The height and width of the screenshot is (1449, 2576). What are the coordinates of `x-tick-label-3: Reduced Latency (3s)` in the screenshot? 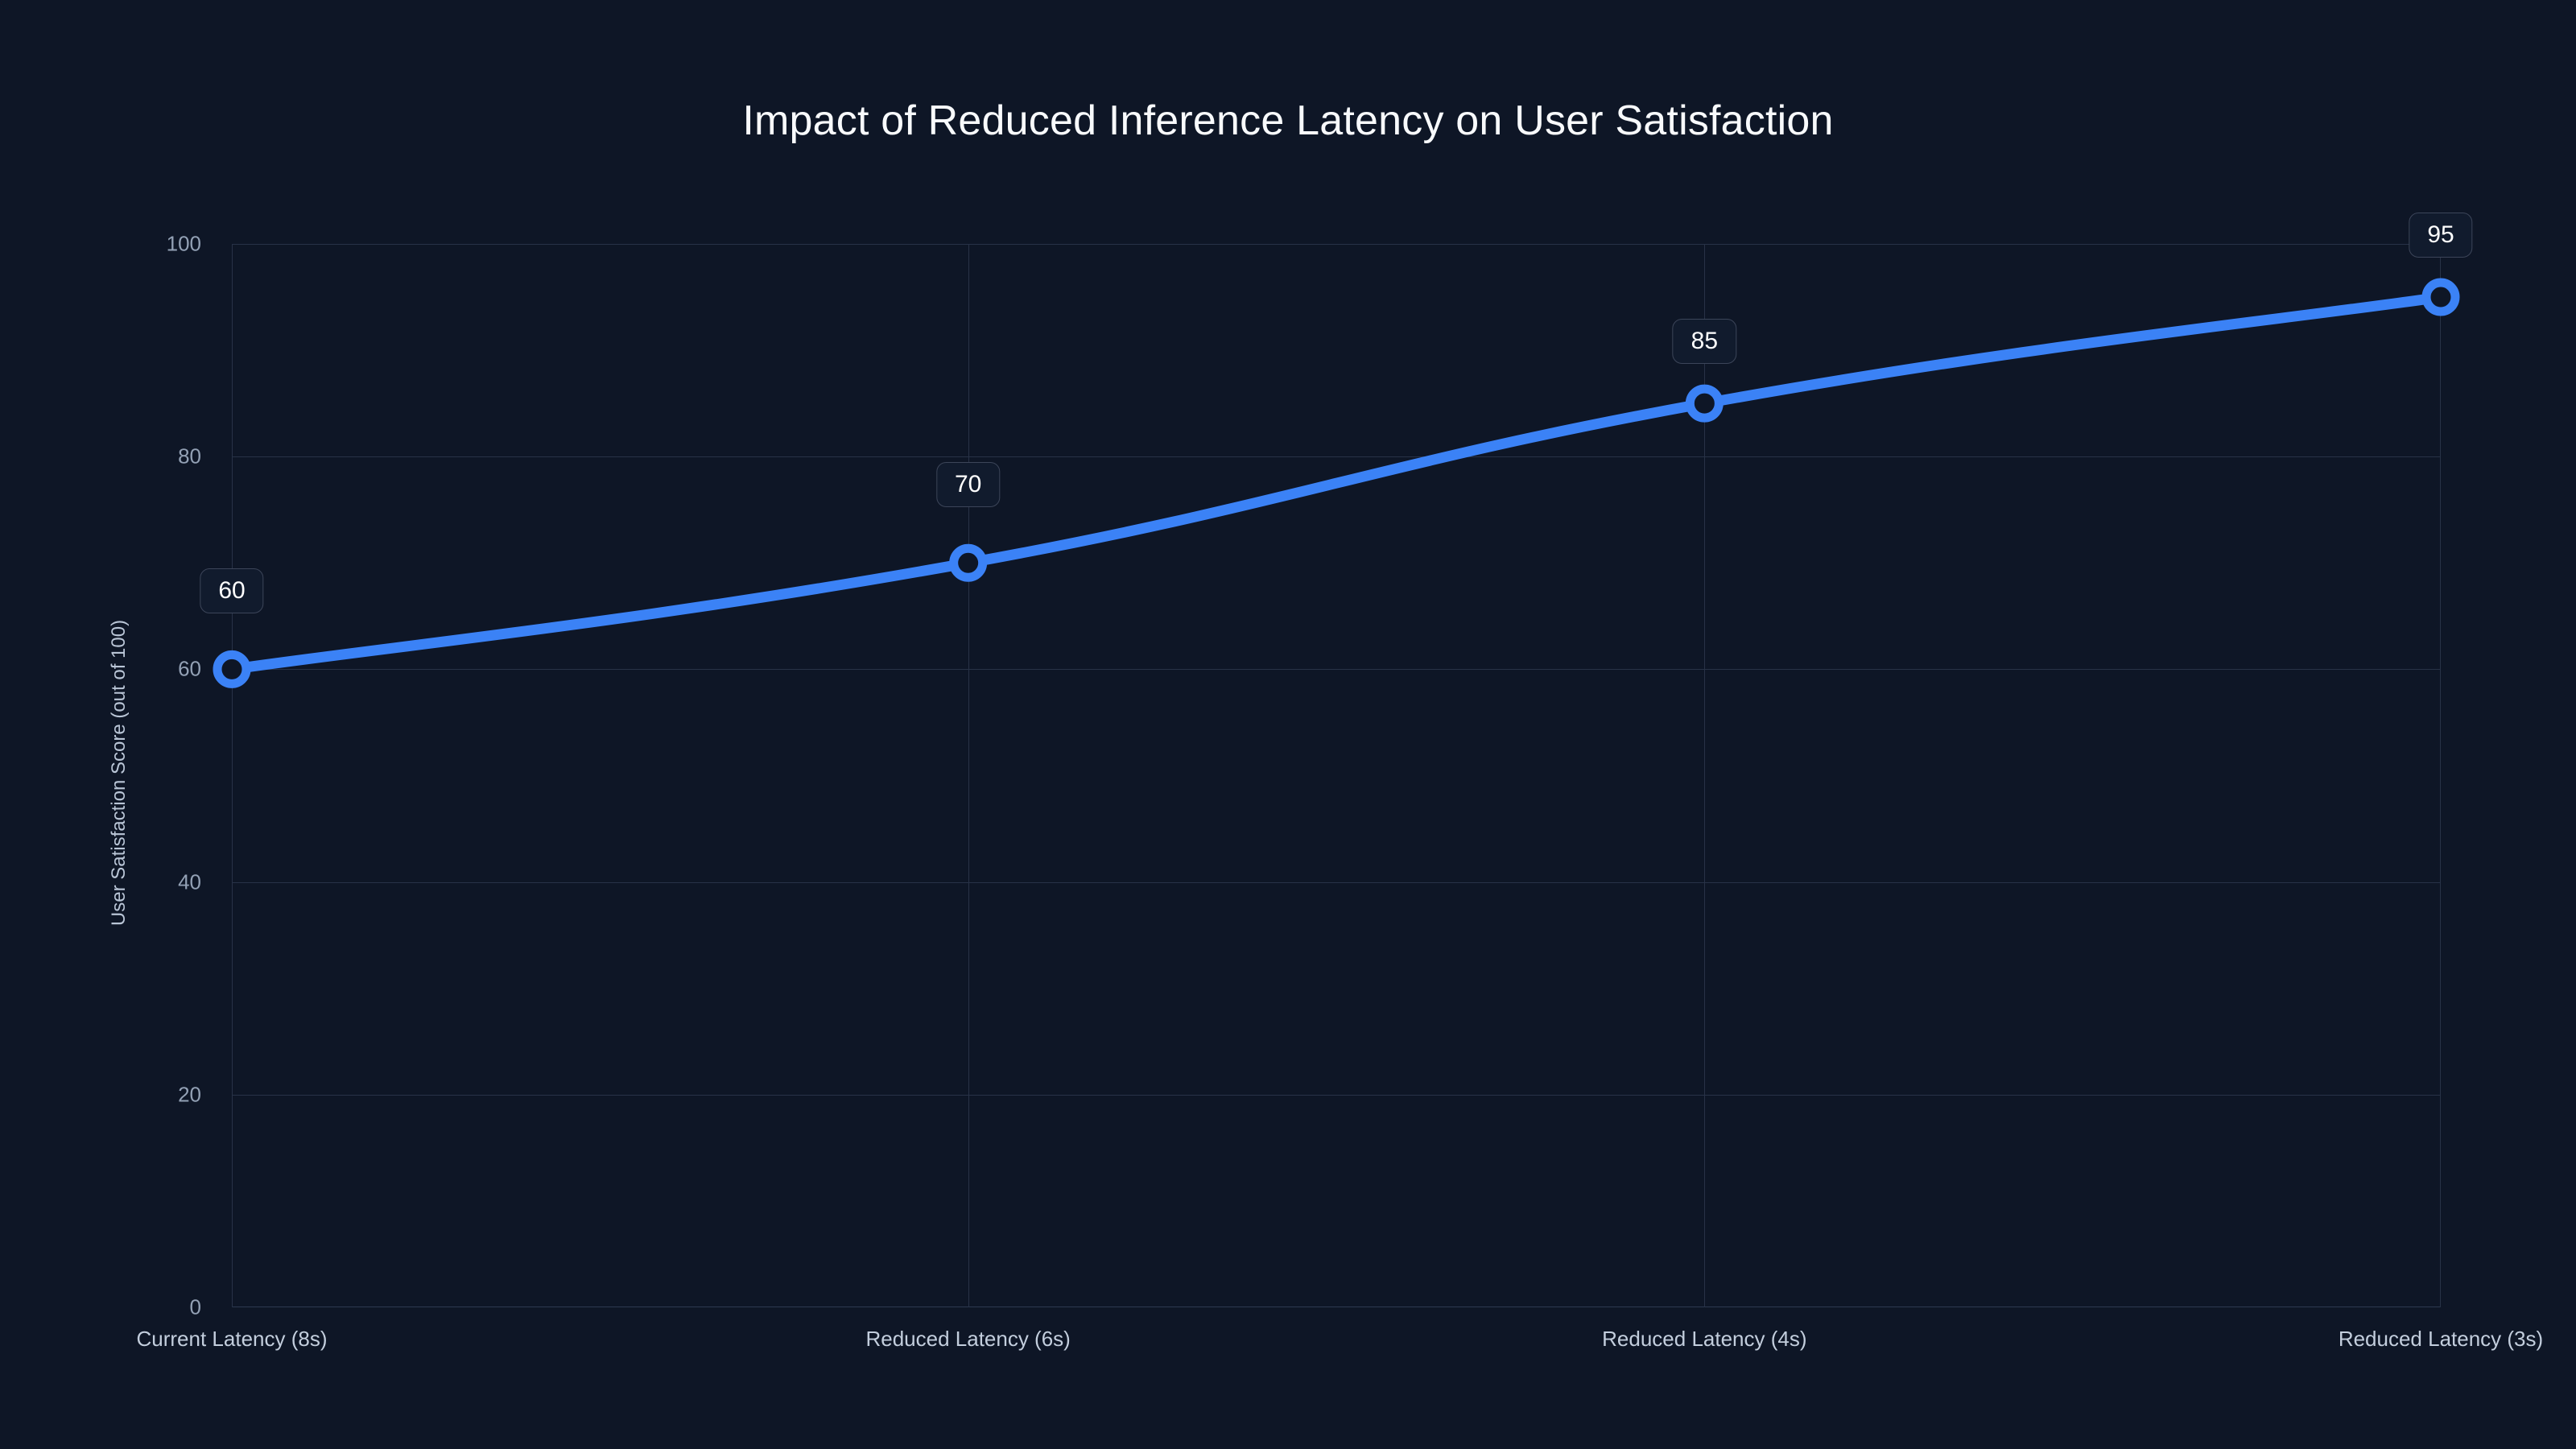 It's located at (2441, 1339).